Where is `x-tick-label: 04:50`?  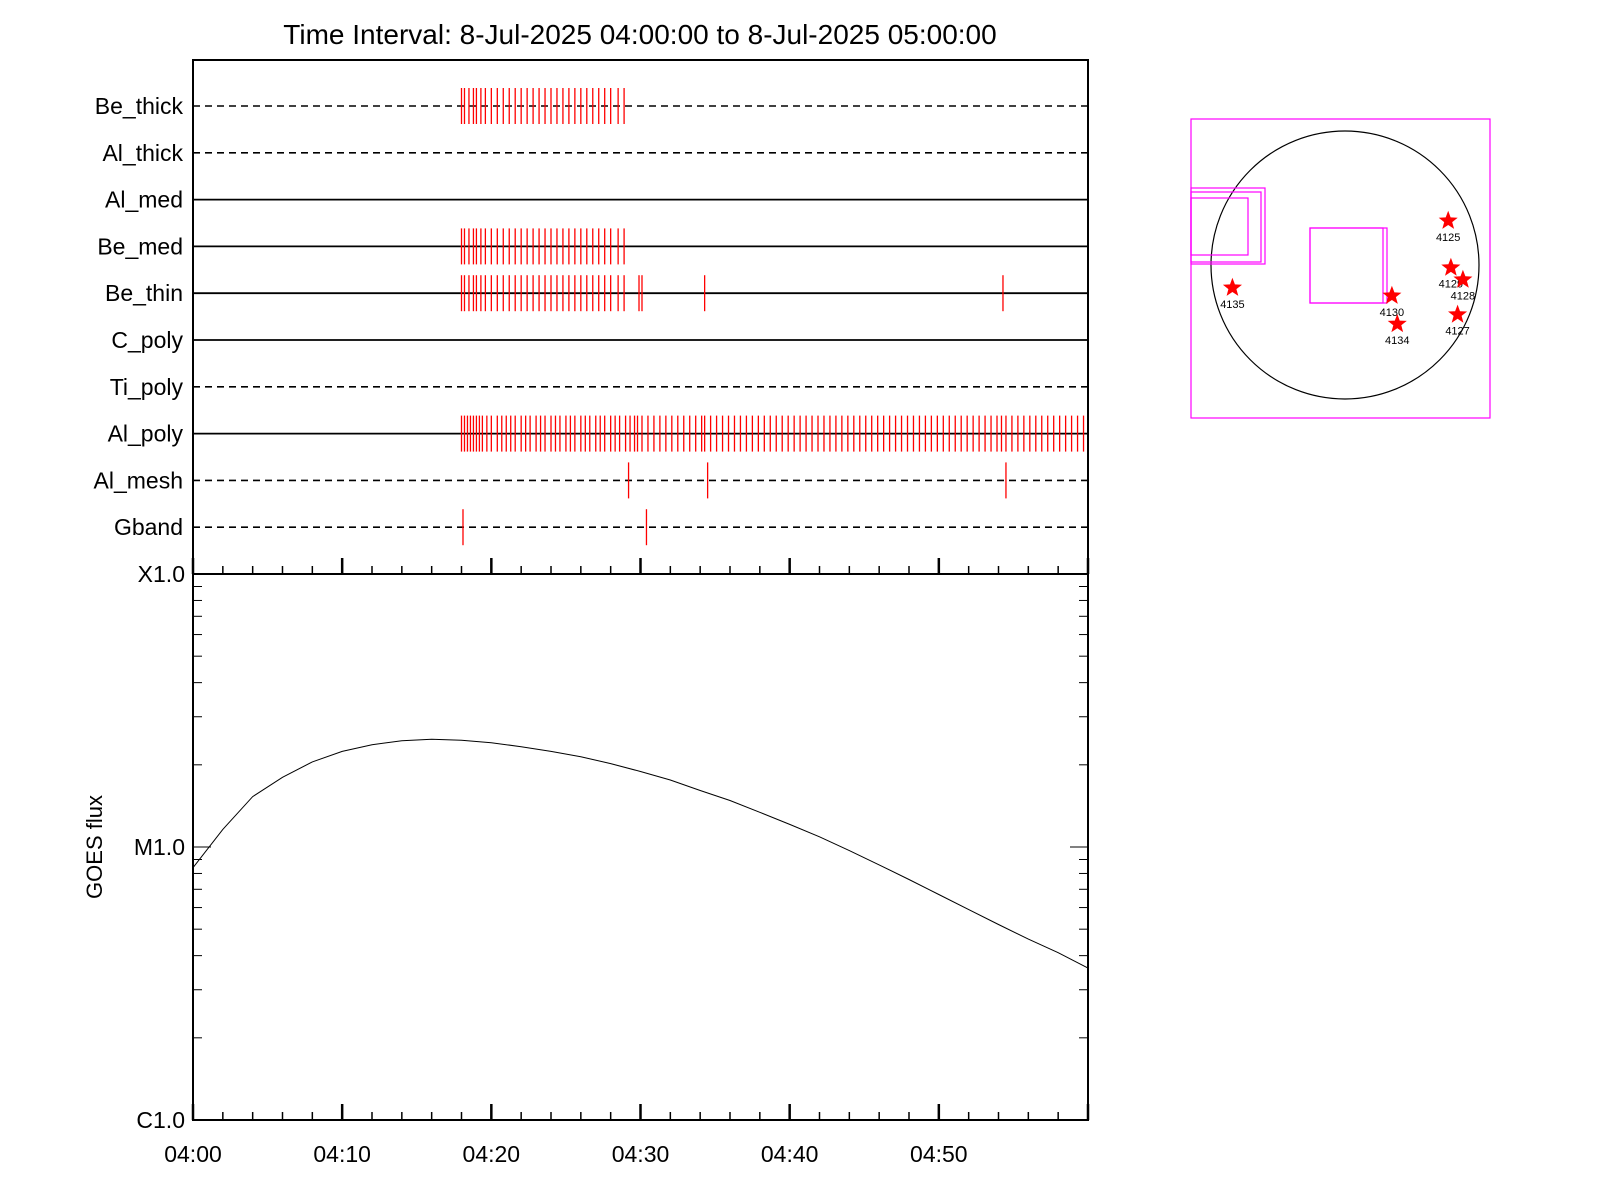 x-tick-label: 04:50 is located at coordinates (939, 1154).